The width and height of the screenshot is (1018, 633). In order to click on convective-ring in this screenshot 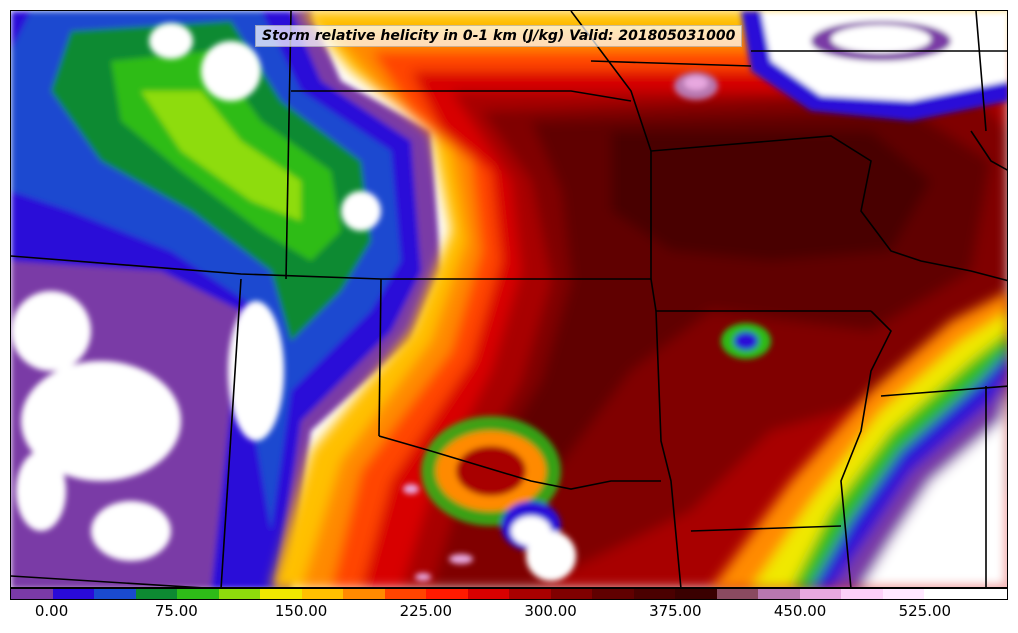, I will do `click(596, 452)`.